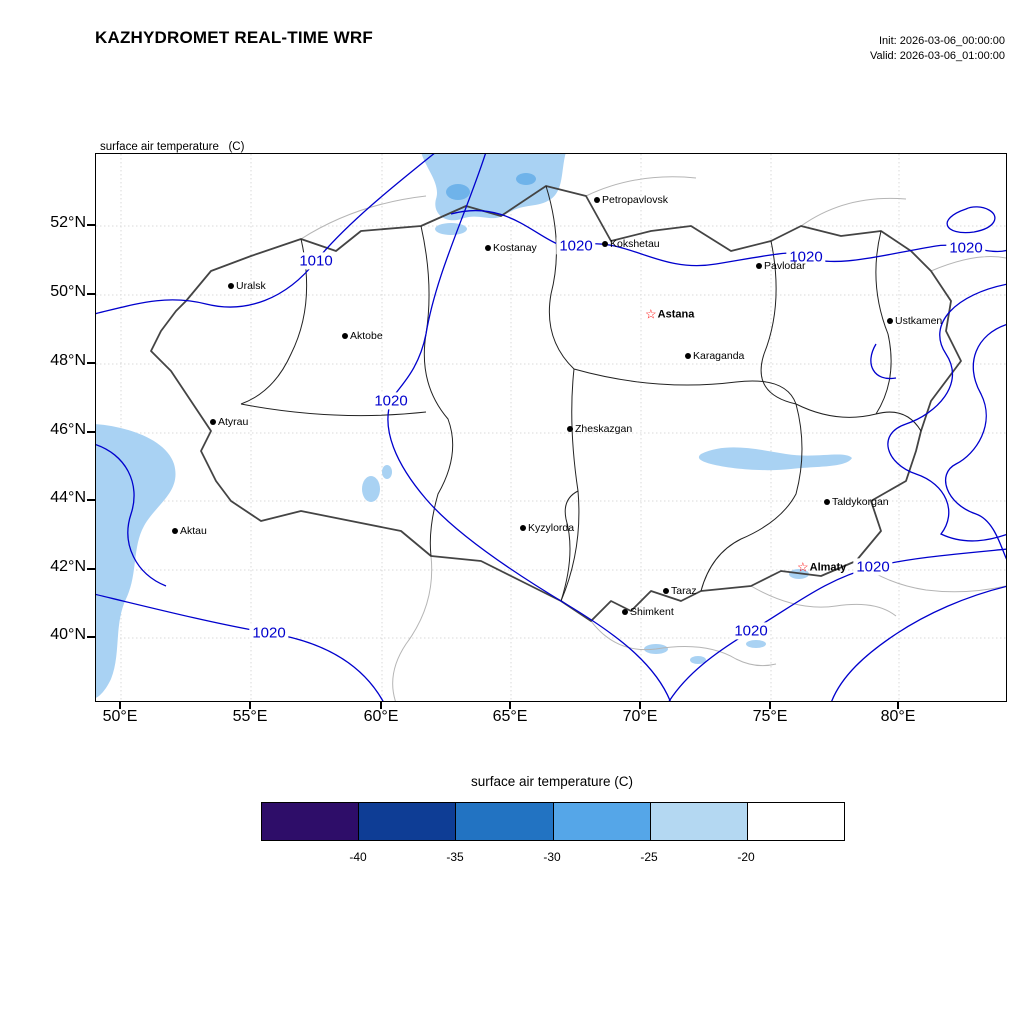  What do you see at coordinates (362, 336) in the screenshot?
I see `city-aktobe: Aktobe` at bounding box center [362, 336].